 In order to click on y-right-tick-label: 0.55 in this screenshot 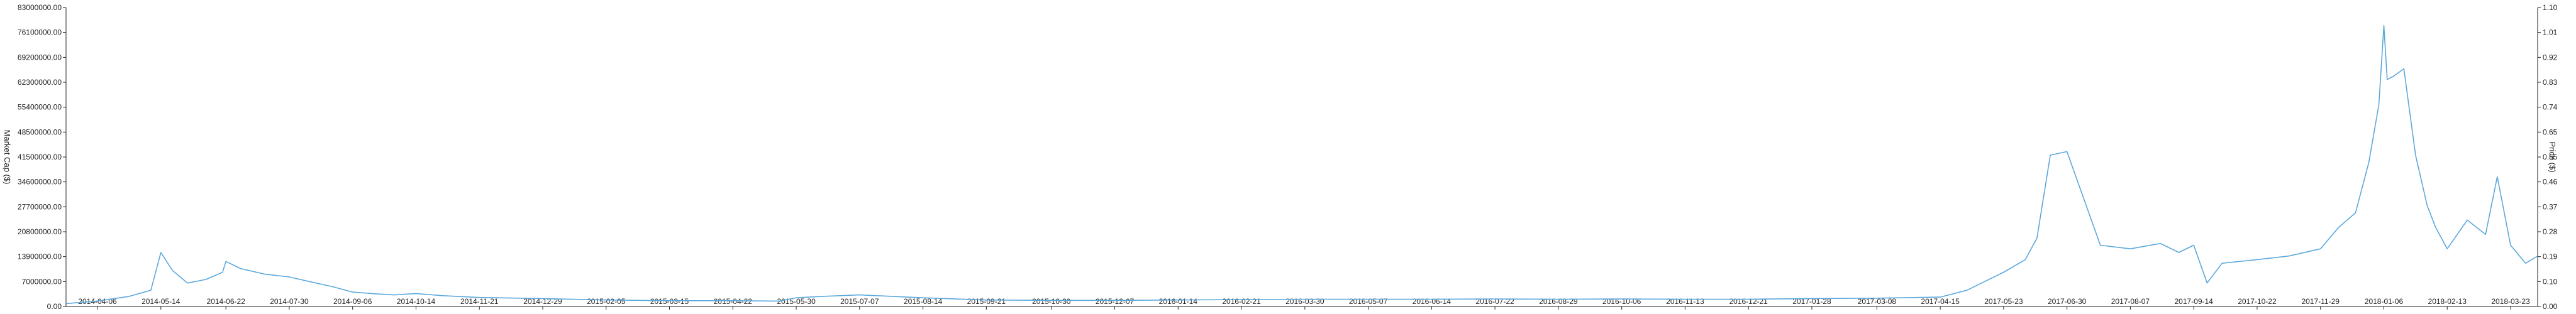, I will do `click(2550, 157)`.